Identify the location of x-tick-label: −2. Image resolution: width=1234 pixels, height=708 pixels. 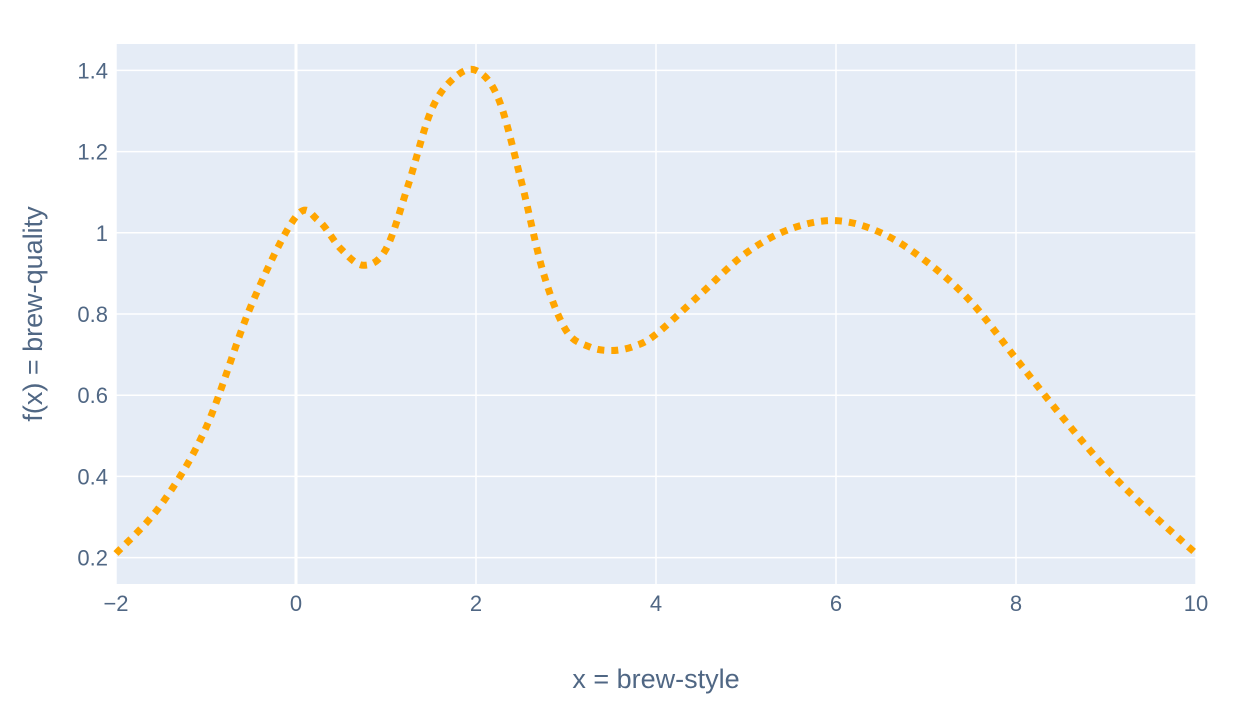
(115, 603).